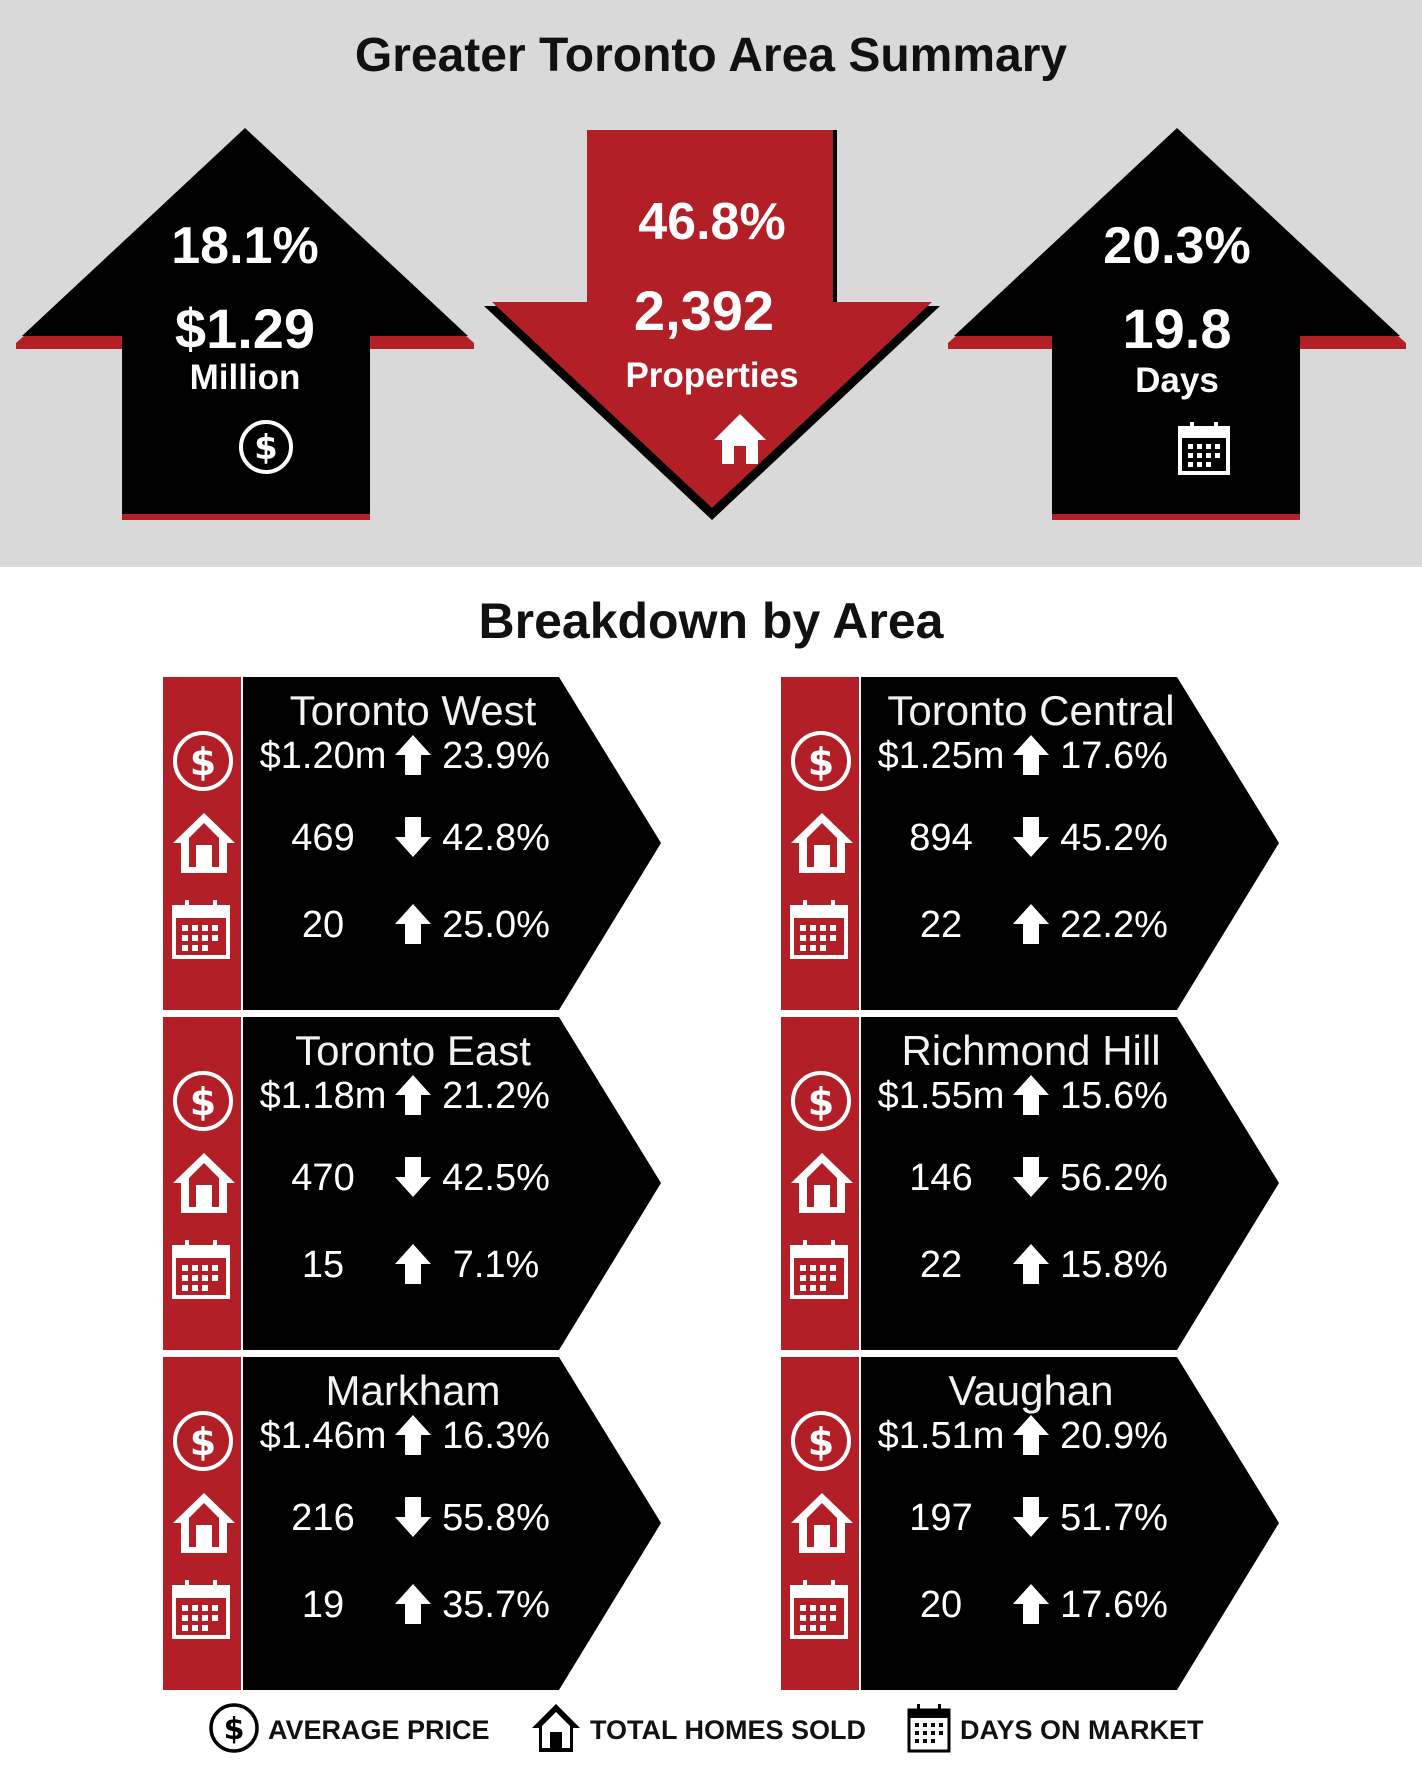  Describe the element at coordinates (1031, 1050) in the screenshot. I see `area-name: Richmond Hill` at that location.